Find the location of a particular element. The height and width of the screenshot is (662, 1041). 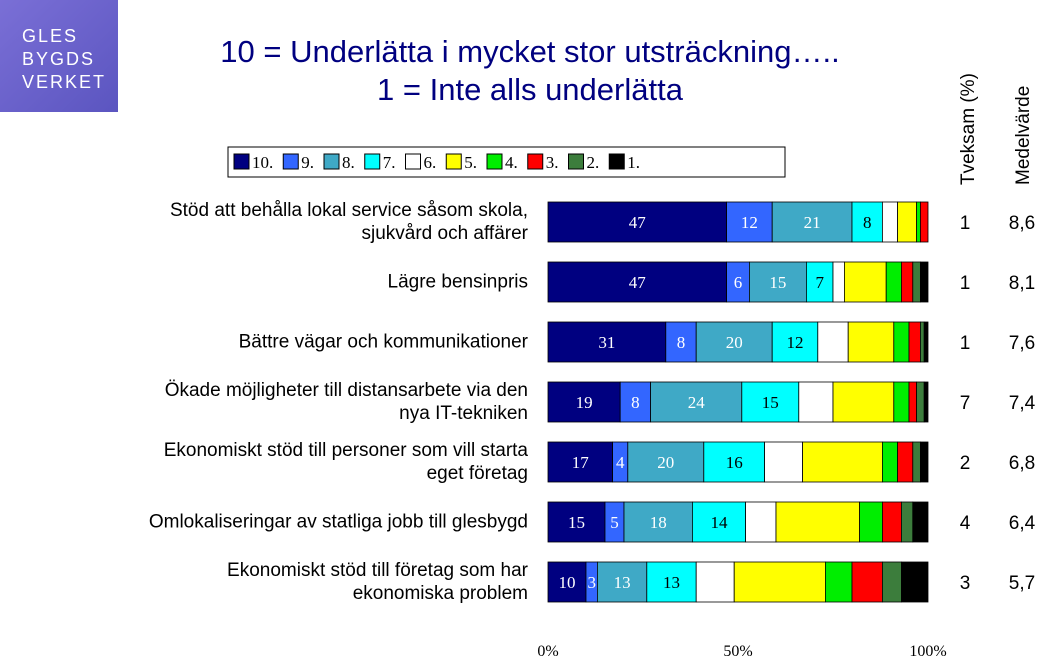

logo-bg is located at coordinates (59, 56).